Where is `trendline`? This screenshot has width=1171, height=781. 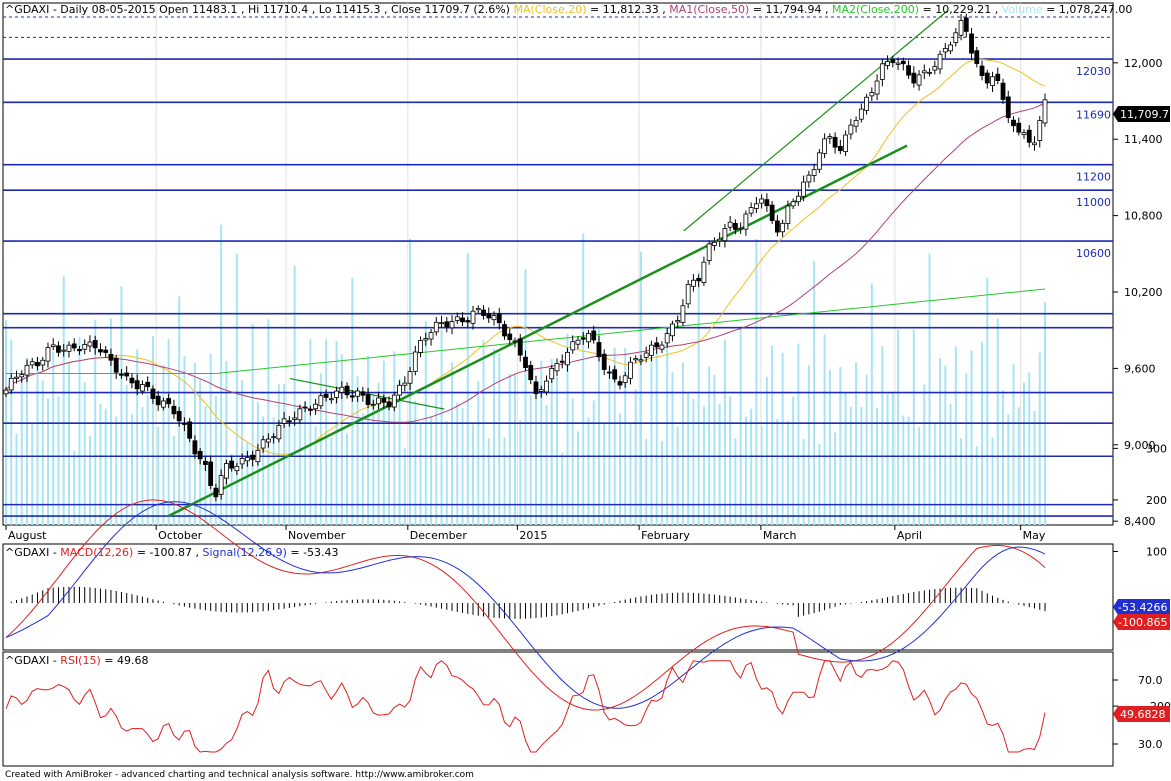
trendline is located at coordinates (815, 121).